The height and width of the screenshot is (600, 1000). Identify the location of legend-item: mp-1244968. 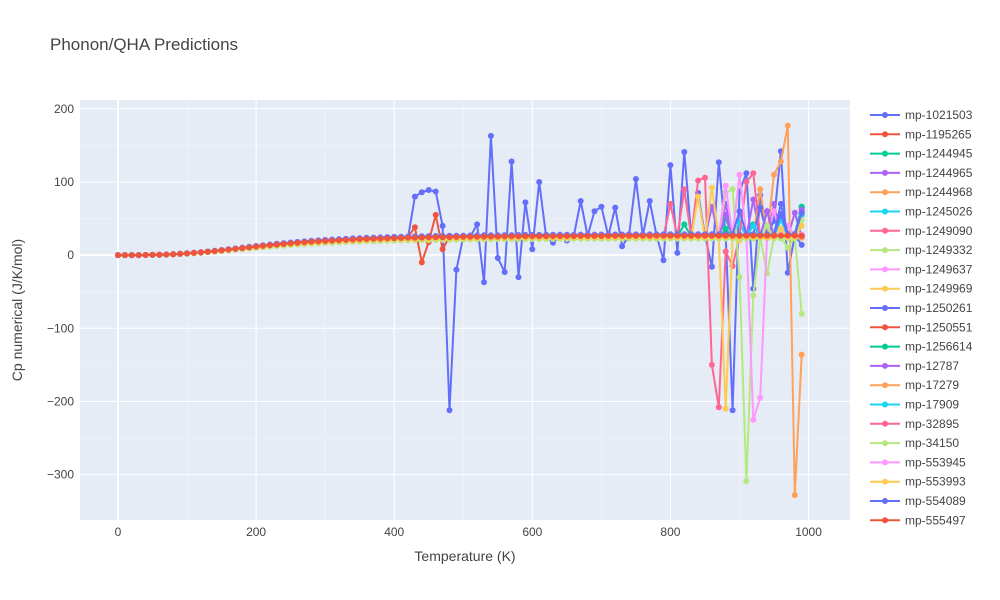
(921, 192).